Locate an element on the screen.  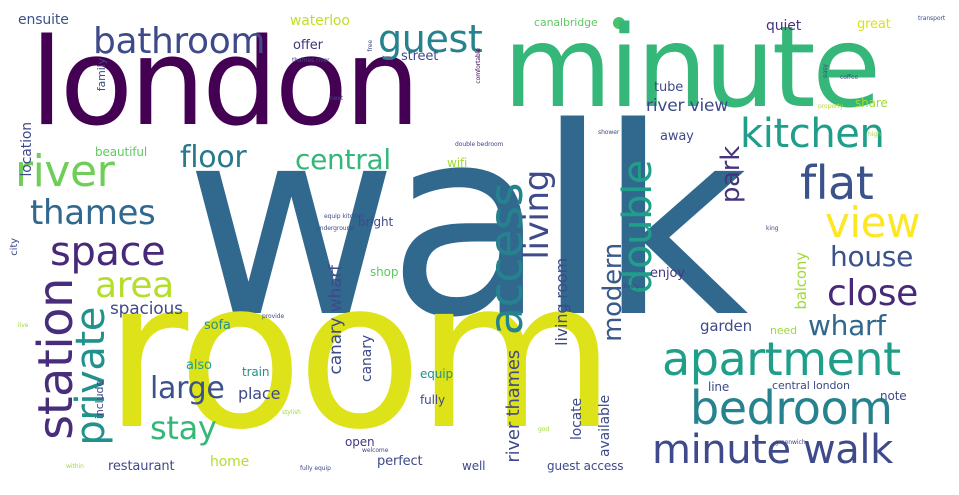
word-equip-kitchen: equip kitchen is located at coordinates (344, 216).